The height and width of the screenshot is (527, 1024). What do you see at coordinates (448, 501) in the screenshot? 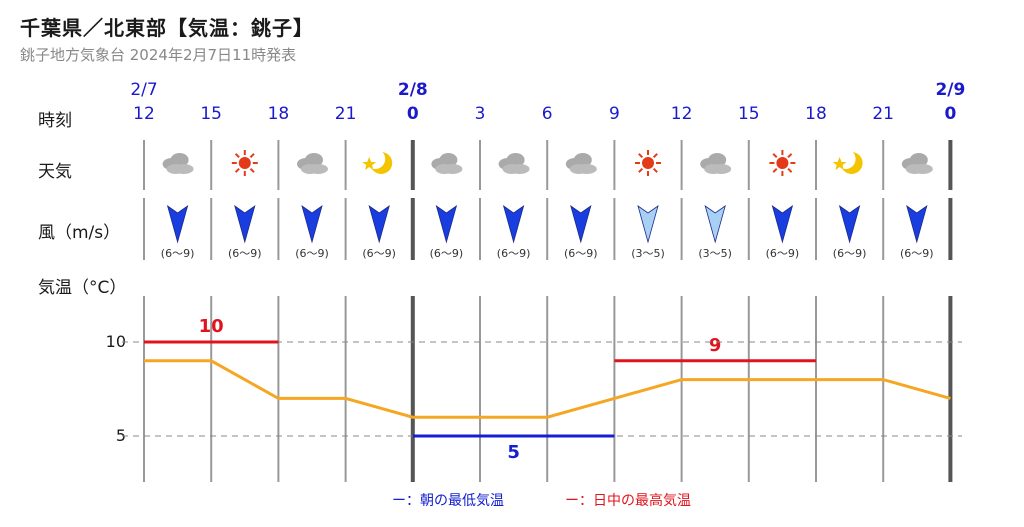
I see `legend-min-temp: ー：朝の最低気温` at bounding box center [448, 501].